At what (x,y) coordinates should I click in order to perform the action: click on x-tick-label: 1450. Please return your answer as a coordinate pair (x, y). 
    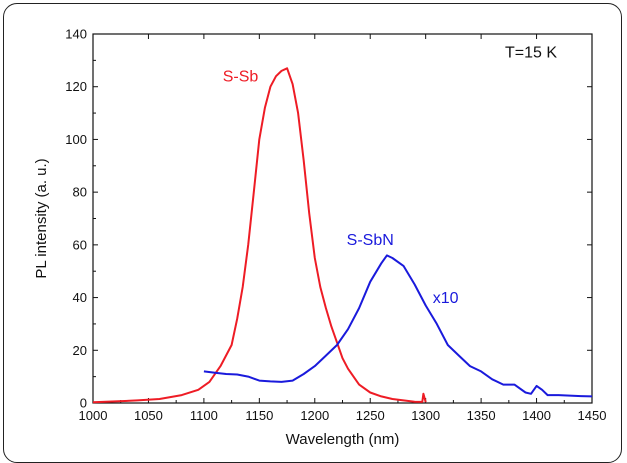
    Looking at the image, I should click on (592, 415).